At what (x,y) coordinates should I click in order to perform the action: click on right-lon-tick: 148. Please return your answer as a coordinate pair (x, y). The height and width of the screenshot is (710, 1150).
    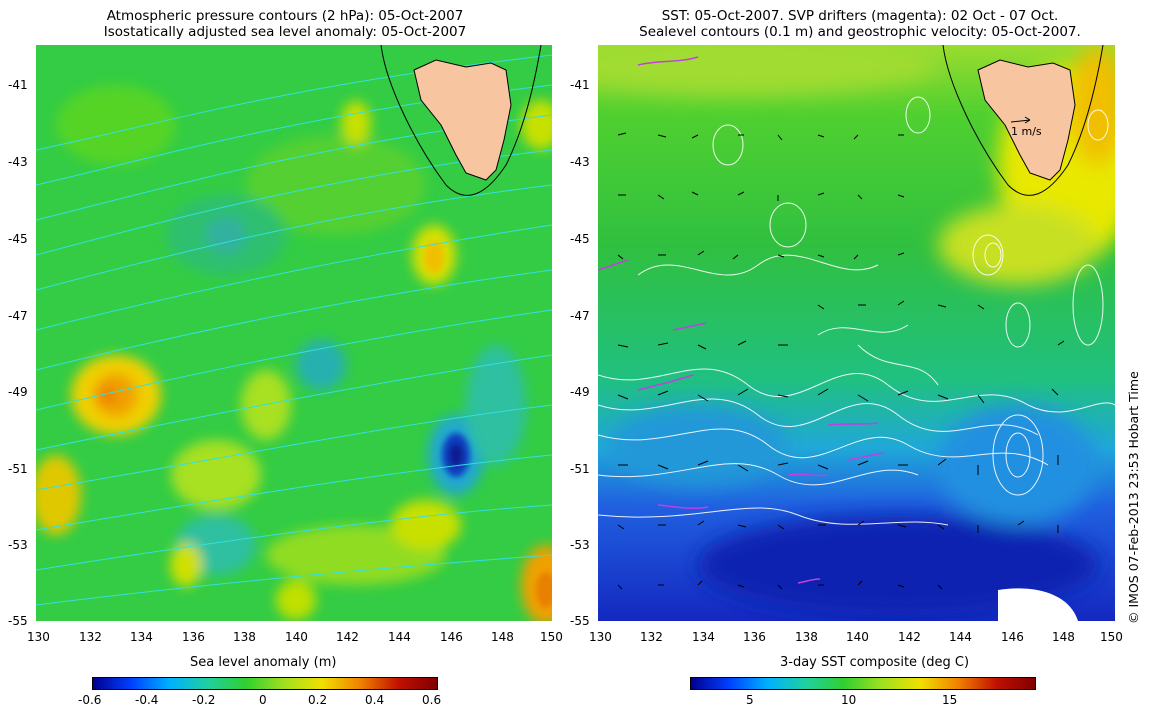
    Looking at the image, I should click on (1063, 637).